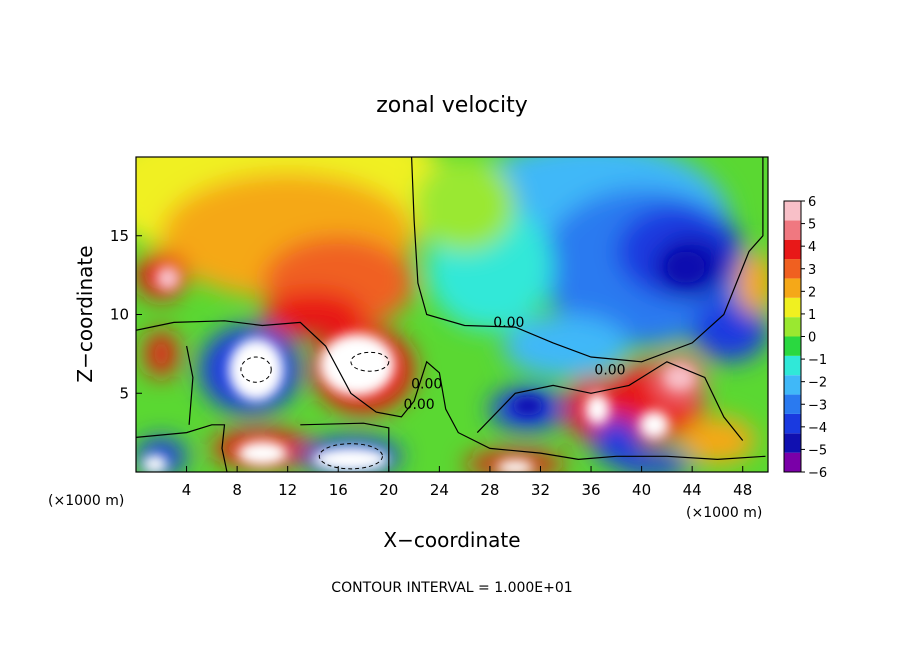  I want to click on y-tick-label: 5, so click(124, 393).